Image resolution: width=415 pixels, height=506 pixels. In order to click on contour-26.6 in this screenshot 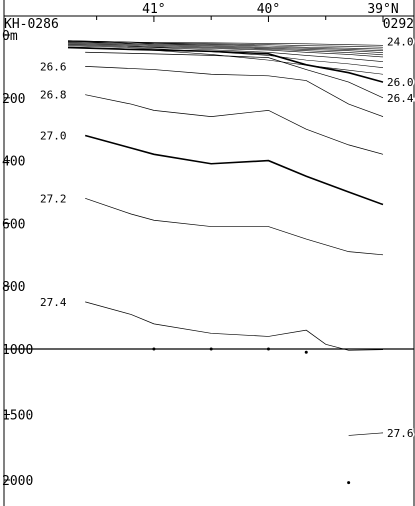, I will do `click(234, 91)`.